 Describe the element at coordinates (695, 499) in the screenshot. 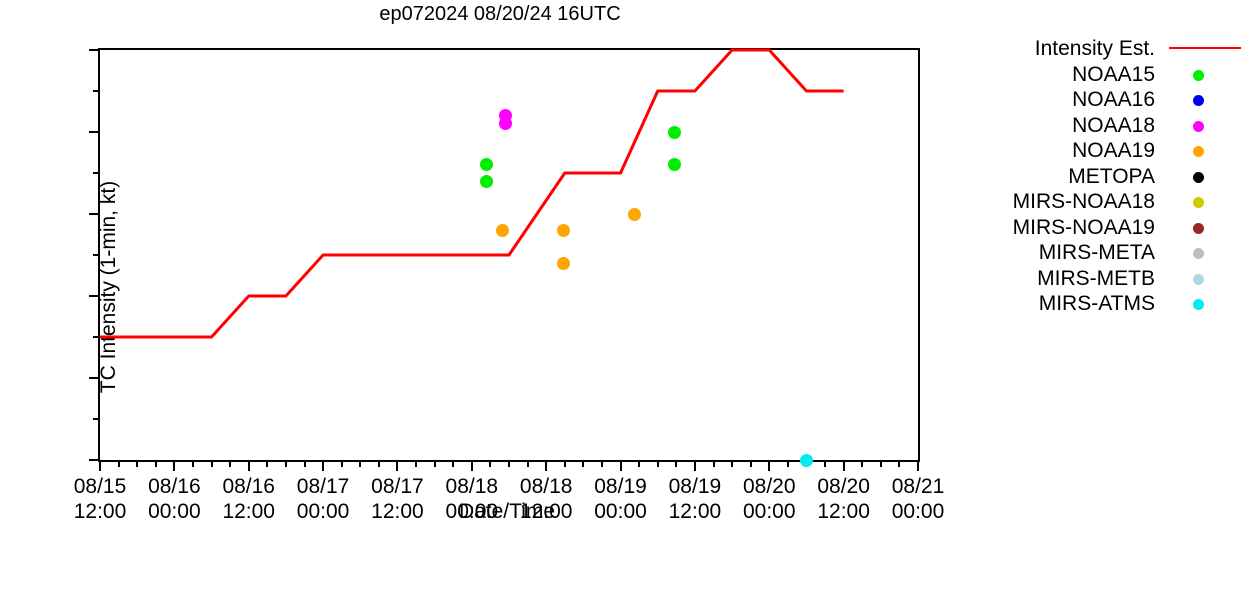

I see `x-tick-label: 08/19 12:00` at that location.